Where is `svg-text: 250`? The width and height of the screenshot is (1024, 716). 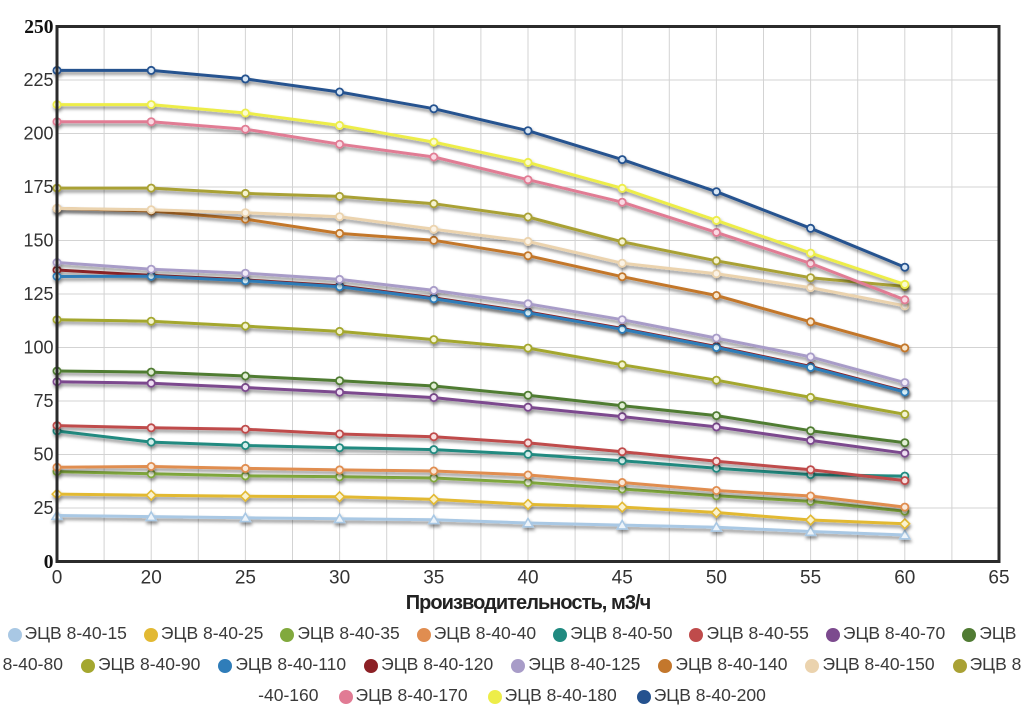
svg-text: 250 is located at coordinates (38, 27).